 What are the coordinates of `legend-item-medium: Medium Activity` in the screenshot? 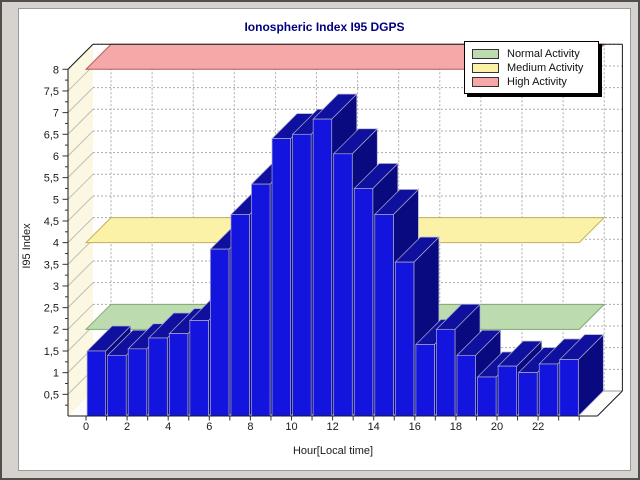 It's located at (531, 67).